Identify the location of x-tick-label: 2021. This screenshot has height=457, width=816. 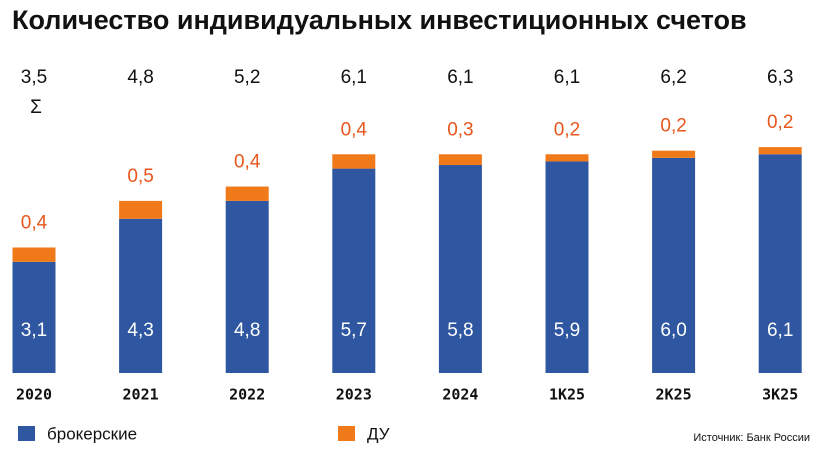
(141, 395).